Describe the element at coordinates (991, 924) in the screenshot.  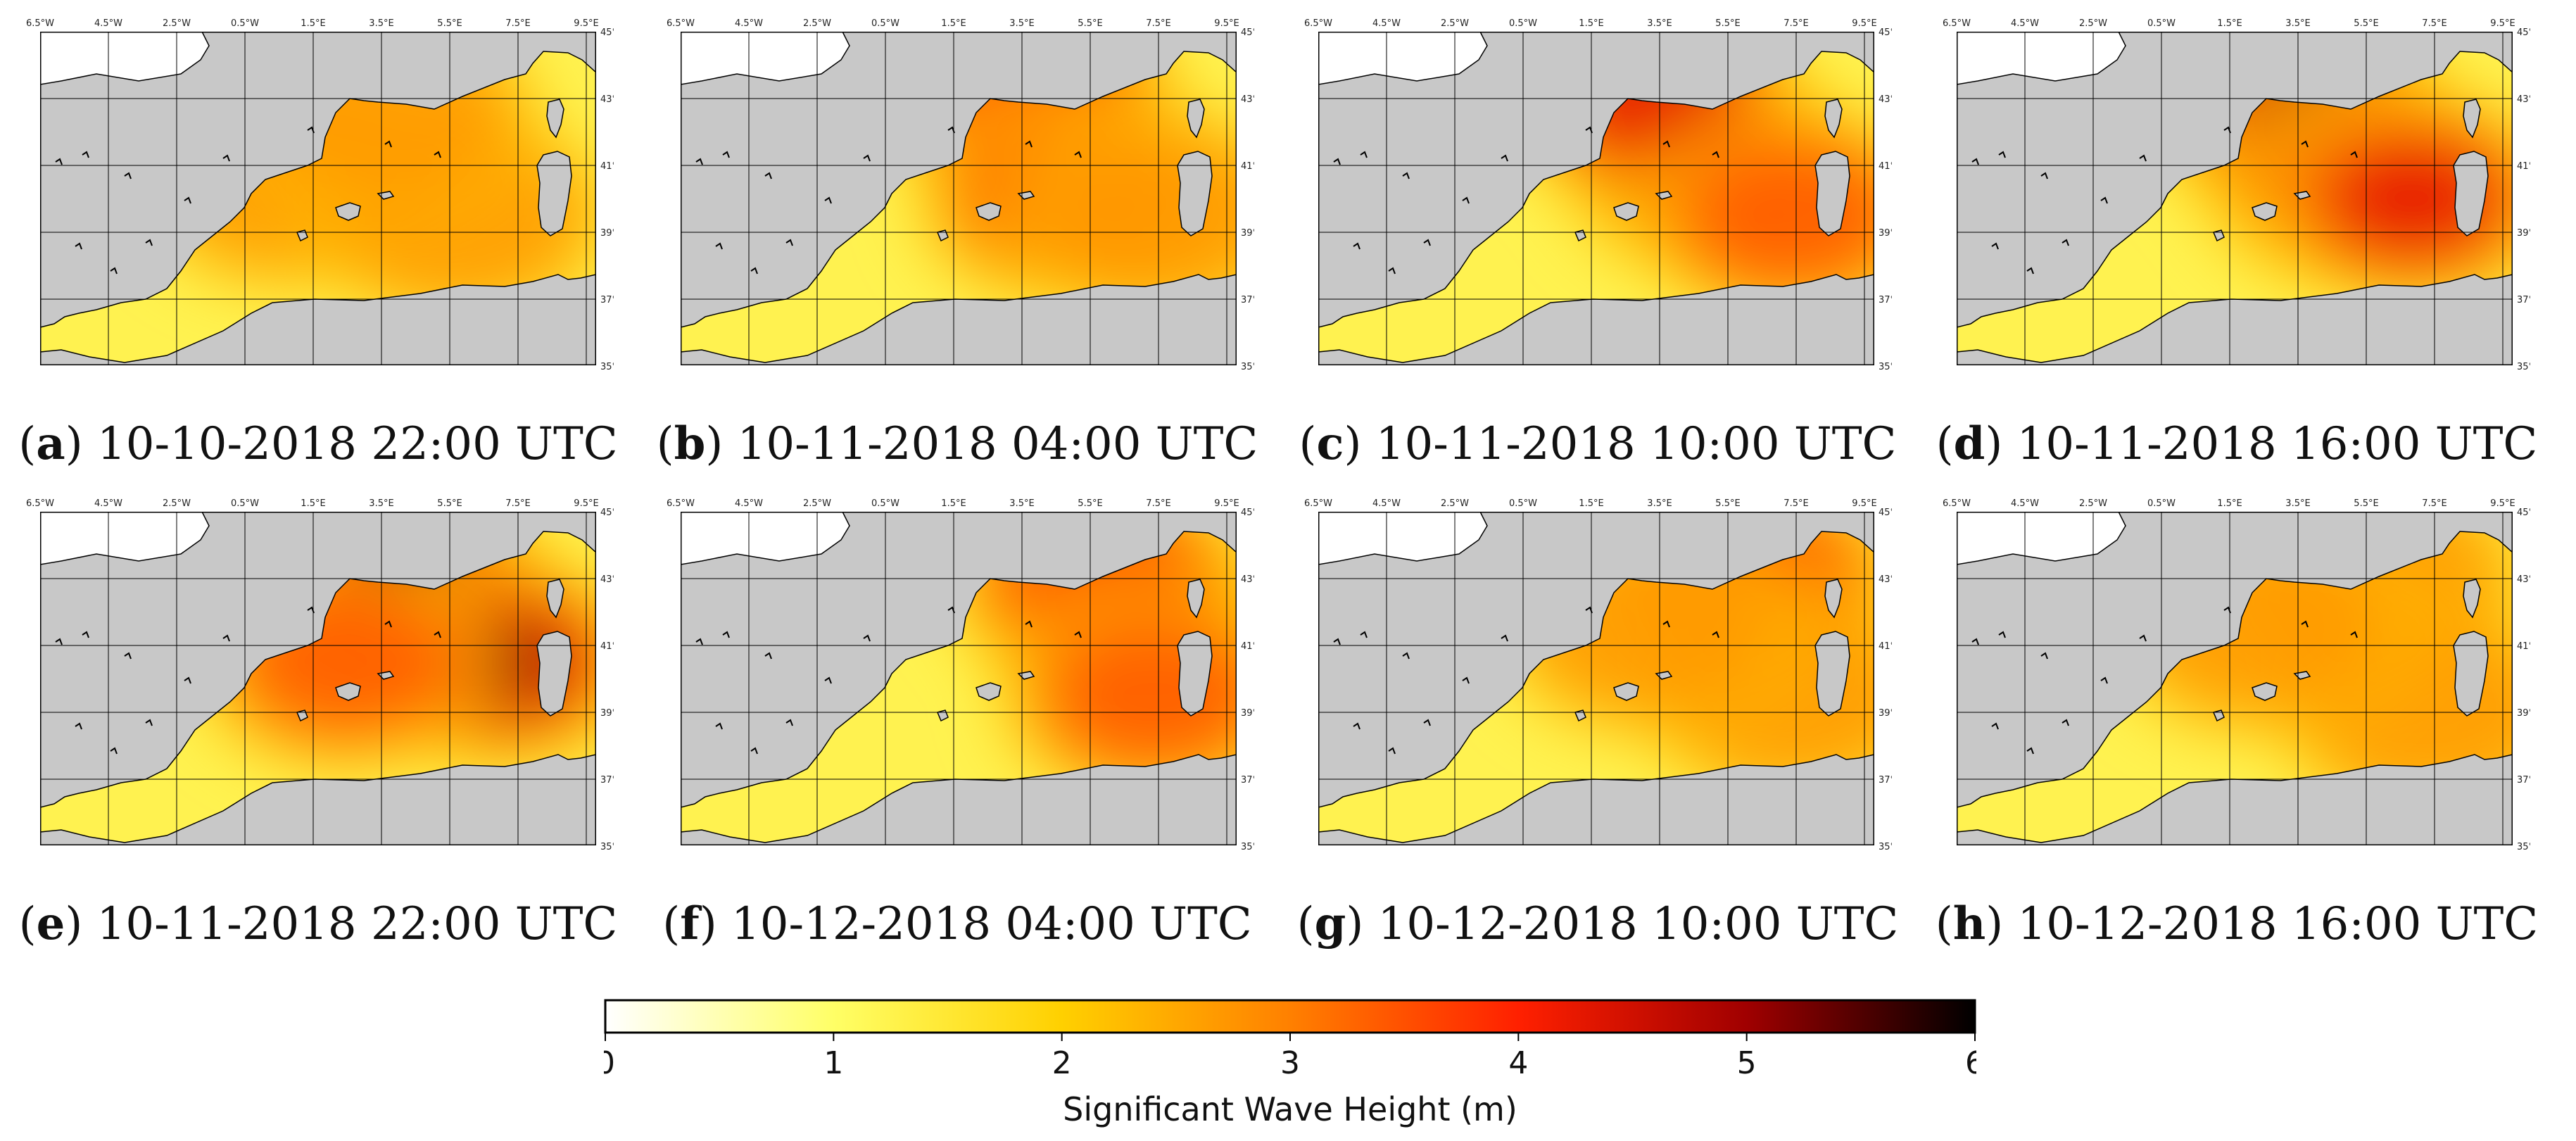
I see `panel-timestamp: 10-12-2018 04:00 UTC` at that location.